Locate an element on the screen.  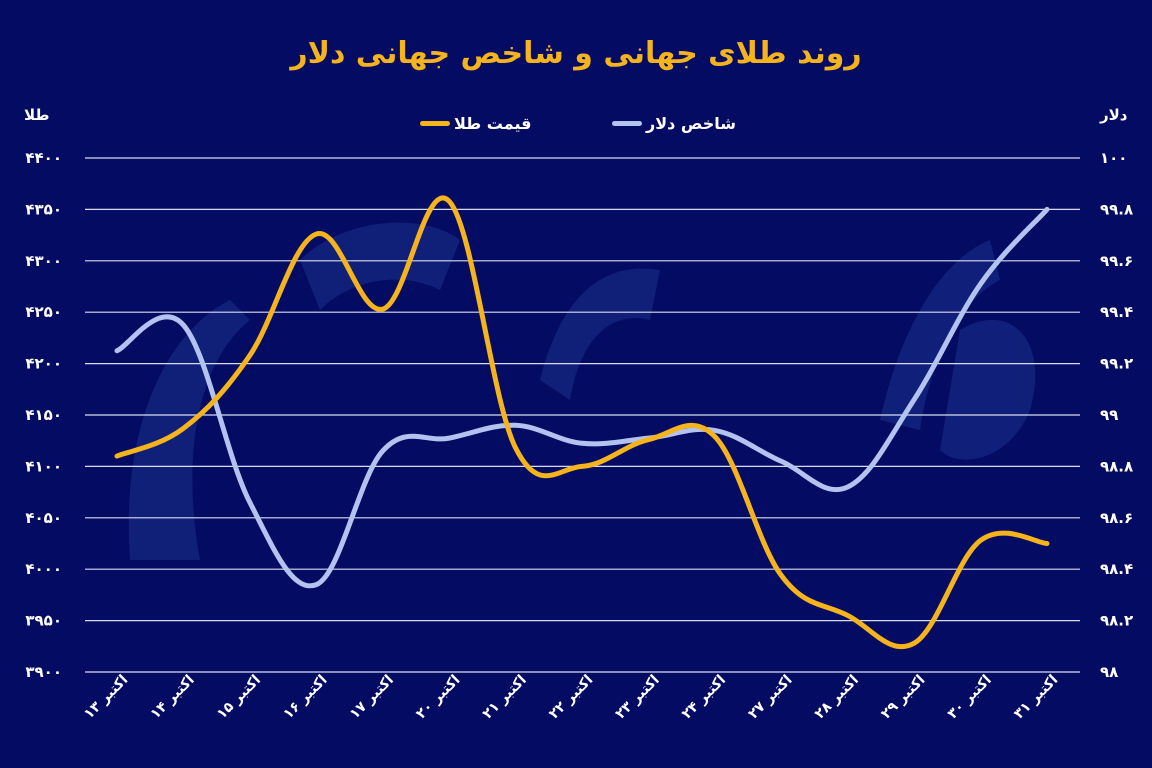
legend-label-gold: قیمت طلا is located at coordinates (493, 123).